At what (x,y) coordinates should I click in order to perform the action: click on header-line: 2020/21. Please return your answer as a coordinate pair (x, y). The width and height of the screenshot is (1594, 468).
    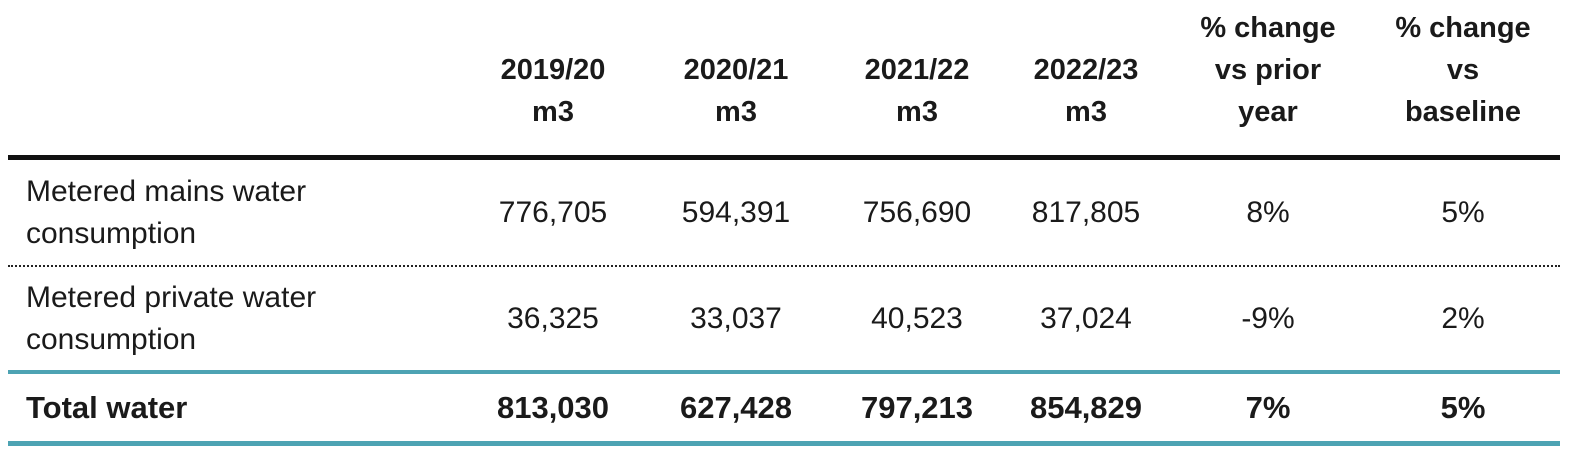
    Looking at the image, I should click on (736, 70).